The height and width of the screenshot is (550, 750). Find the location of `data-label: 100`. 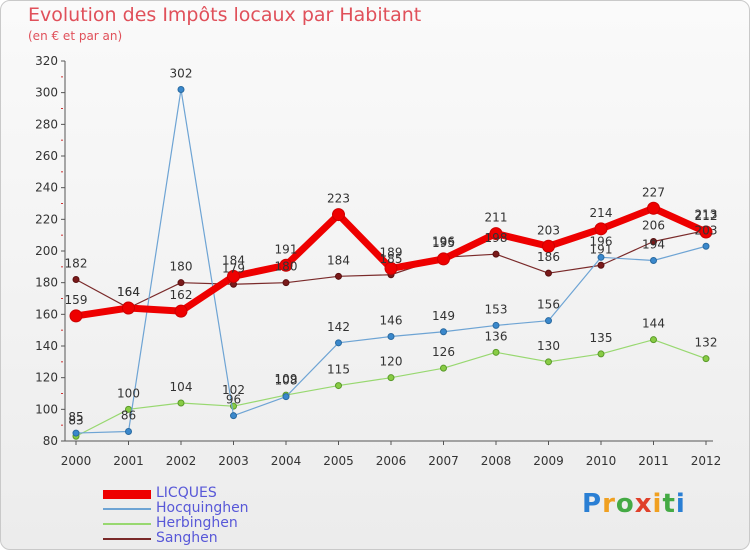

data-label: 100 is located at coordinates (128, 393).